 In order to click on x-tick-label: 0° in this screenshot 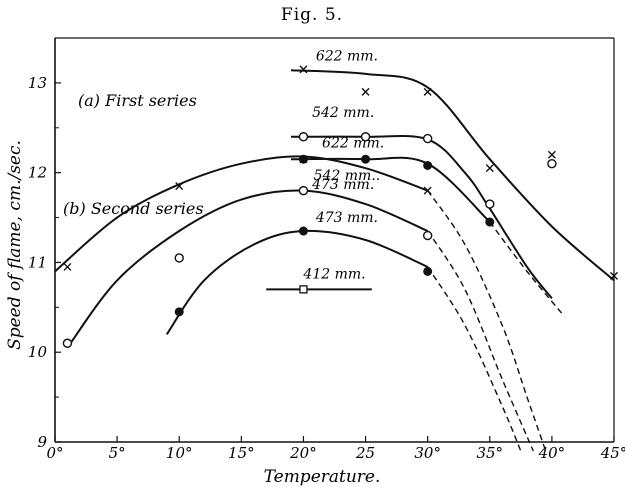, I will do `click(54, 453)`.